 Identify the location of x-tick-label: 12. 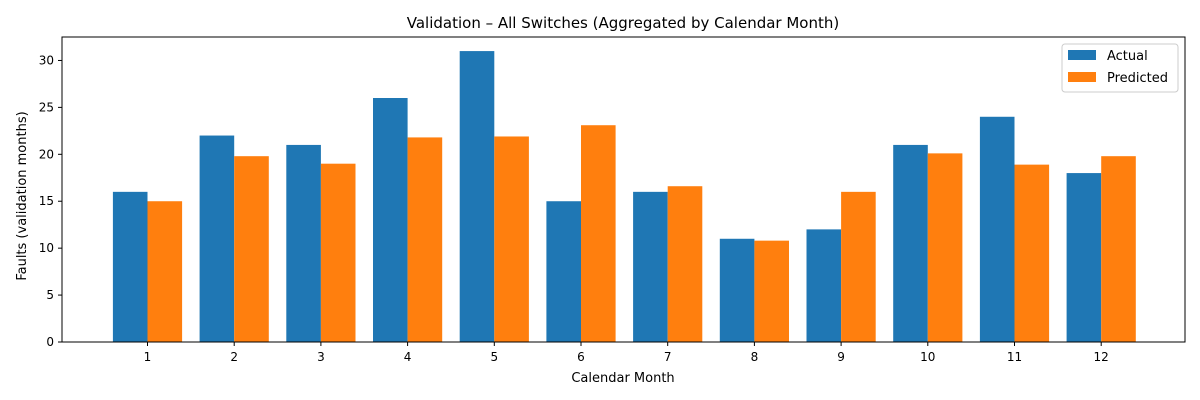
(1101, 357).